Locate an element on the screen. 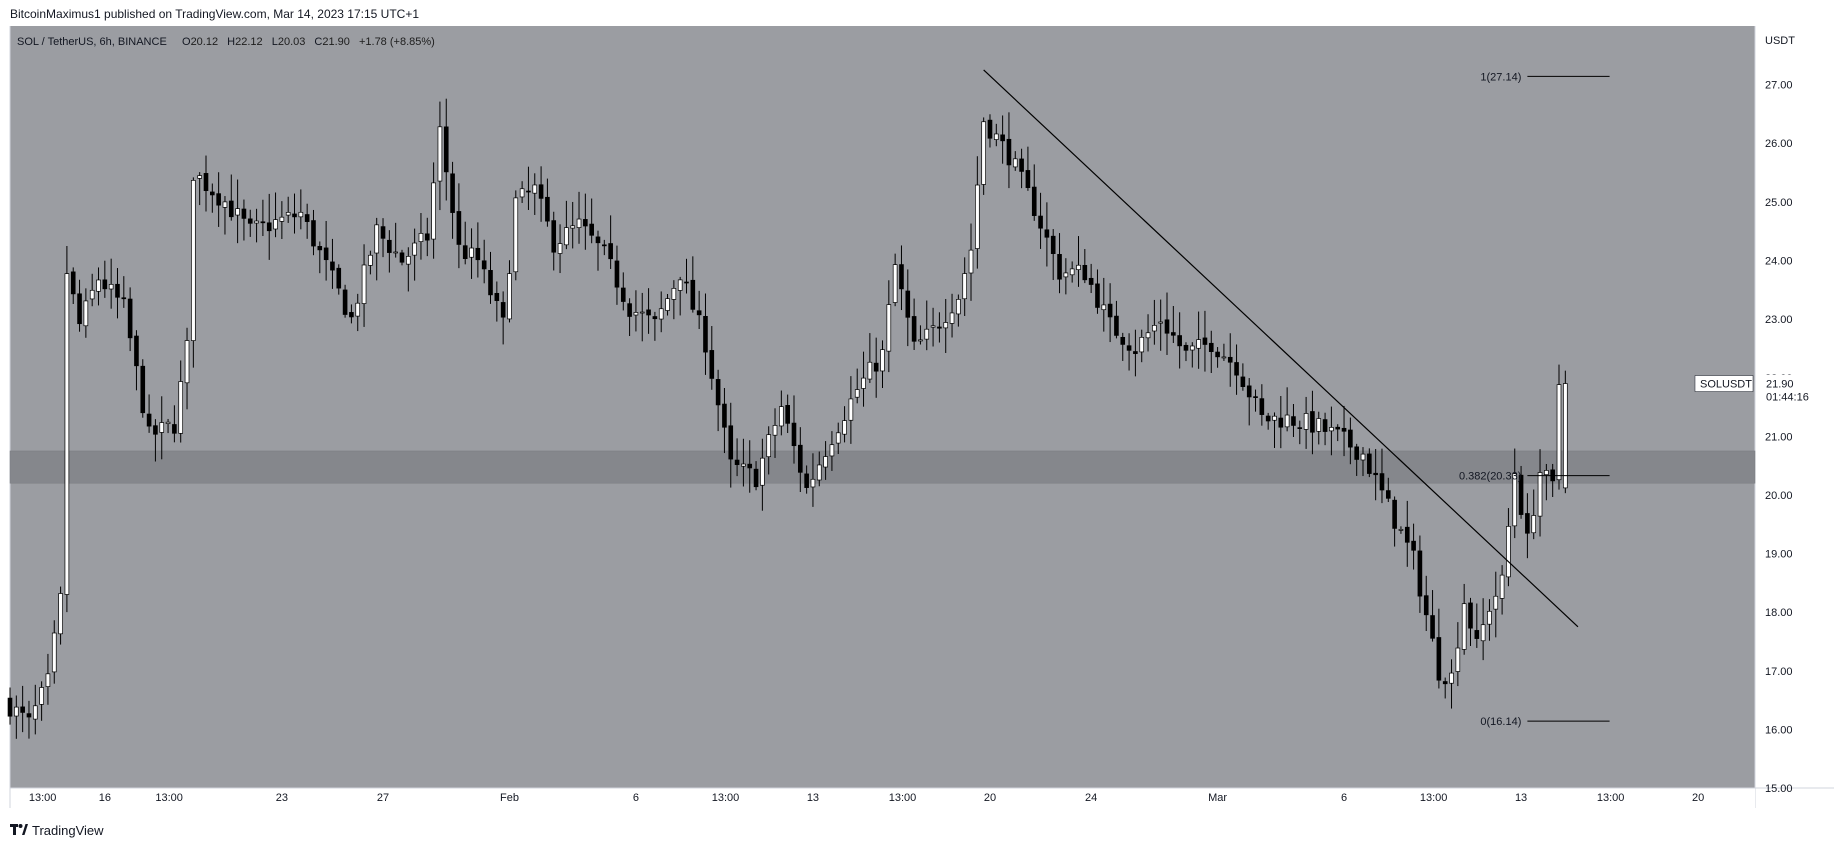 The image size is (1834, 845). open-value: 20.12 is located at coordinates (205, 42).